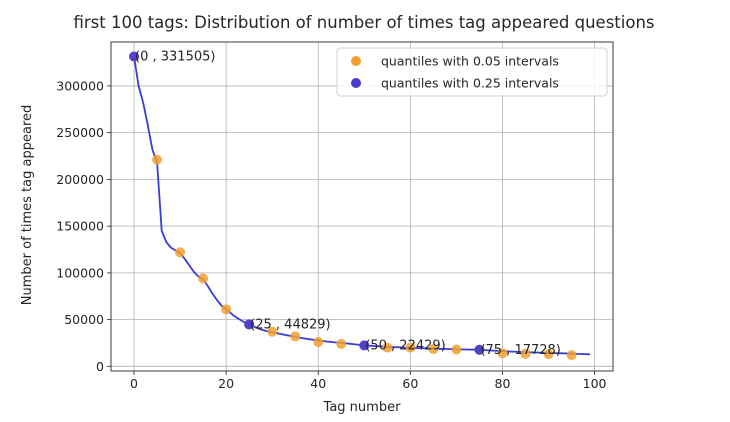 This screenshot has width=730, height=422. I want to click on x-tick-label: 0, so click(134, 383).